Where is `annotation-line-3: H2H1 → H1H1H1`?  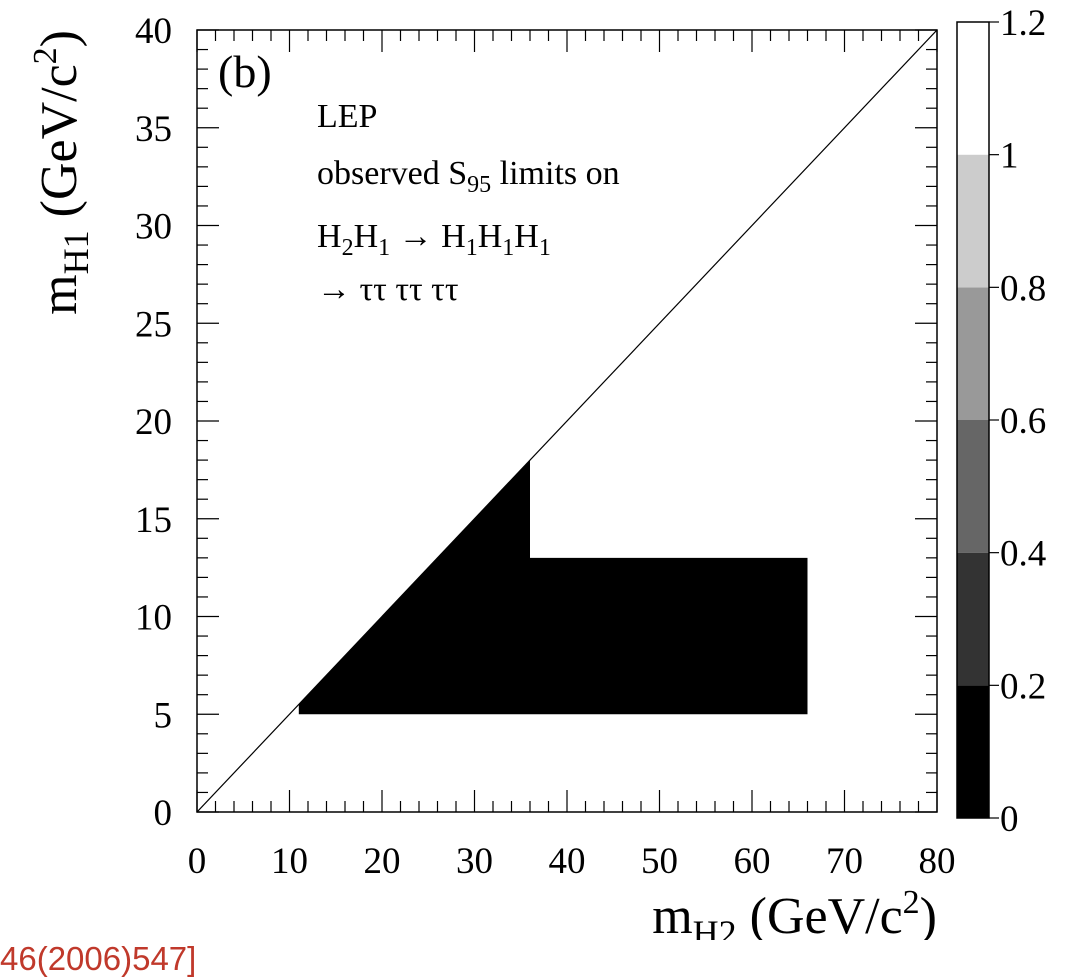 annotation-line-3: H2H1 → H1H1H1 is located at coordinates (434, 239).